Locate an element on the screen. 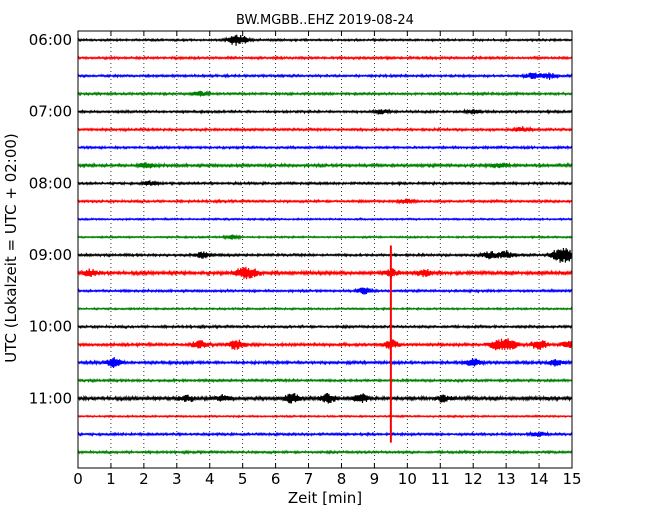  y-tick-label: 09:00 is located at coordinates (50, 255).